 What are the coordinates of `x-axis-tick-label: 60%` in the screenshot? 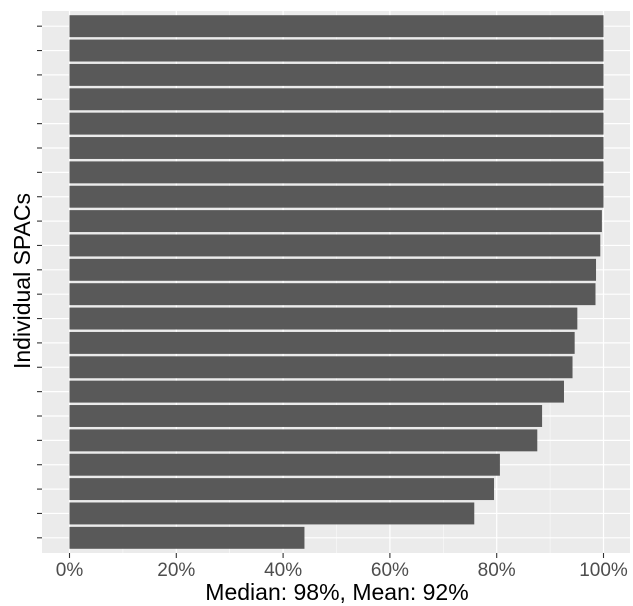 It's located at (390, 570).